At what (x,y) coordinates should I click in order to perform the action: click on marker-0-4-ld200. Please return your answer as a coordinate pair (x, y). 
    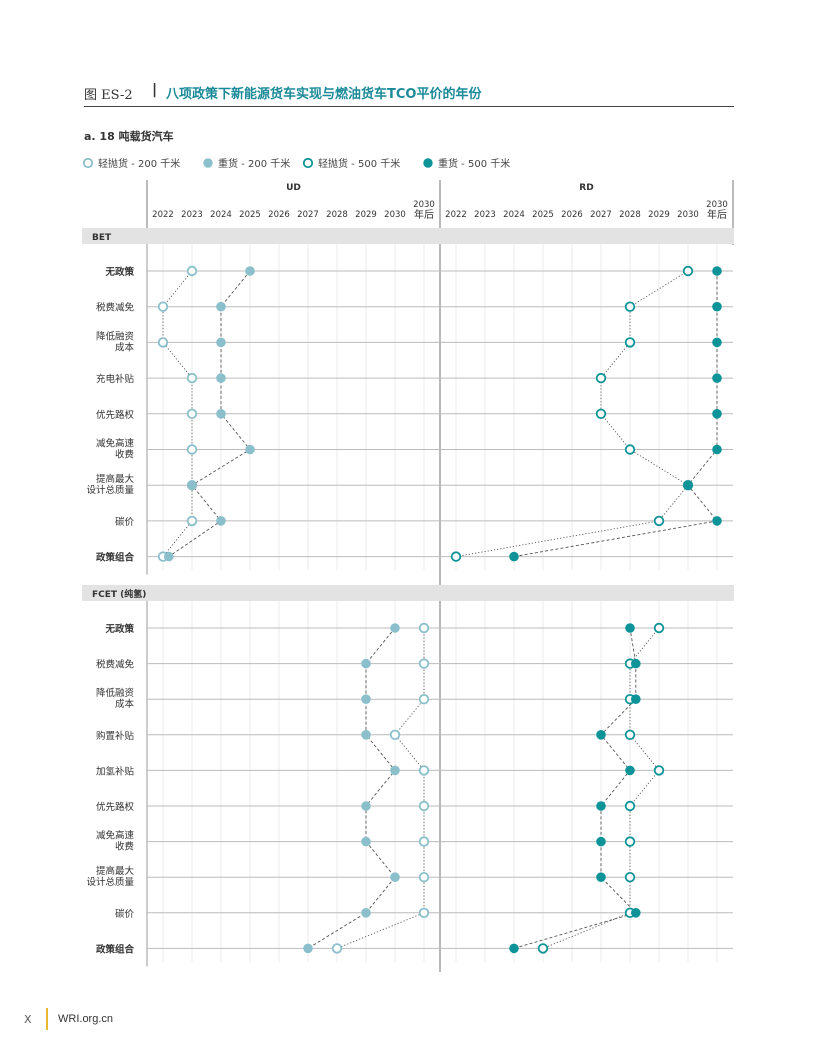
    Looking at the image, I should click on (192, 414).